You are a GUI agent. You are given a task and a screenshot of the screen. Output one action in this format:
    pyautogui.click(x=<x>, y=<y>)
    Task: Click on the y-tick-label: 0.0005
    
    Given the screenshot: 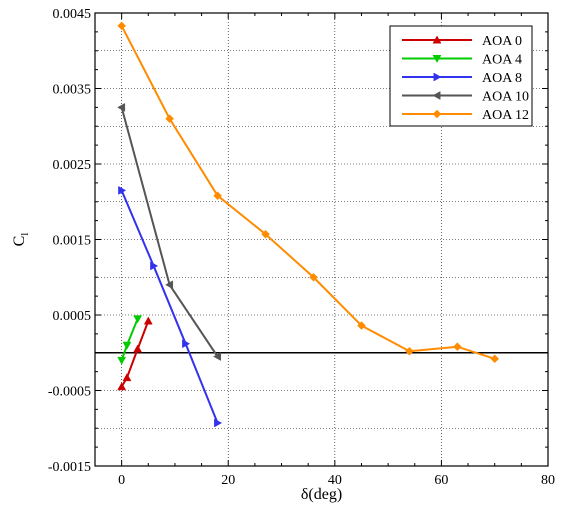 What is the action you would take?
    pyautogui.click(x=72, y=316)
    